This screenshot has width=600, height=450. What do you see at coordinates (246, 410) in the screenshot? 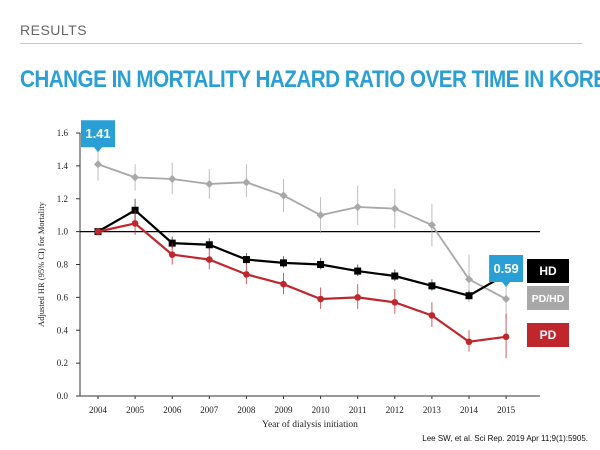
I see `x-tick-label: 2008` at bounding box center [246, 410].